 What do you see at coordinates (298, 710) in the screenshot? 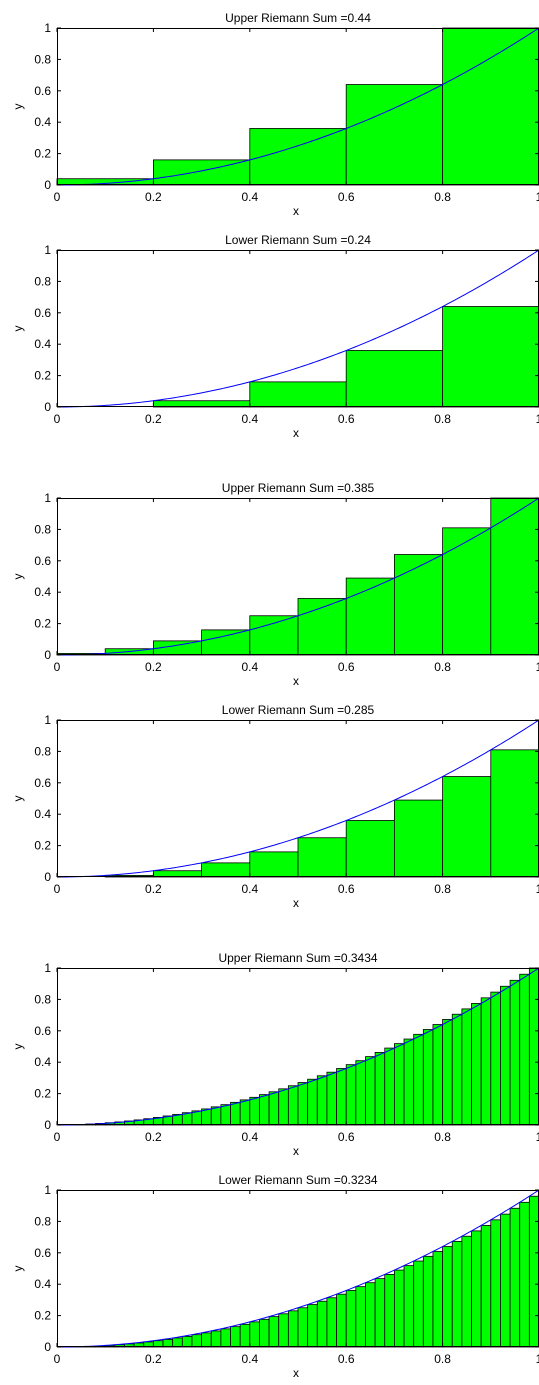
I see `chart-title: Lower Riemann Sum =0.285` at bounding box center [298, 710].